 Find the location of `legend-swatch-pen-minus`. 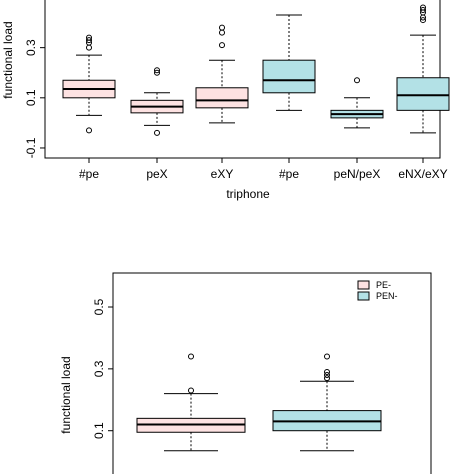

legend-swatch-pen-minus is located at coordinates (363, 296).